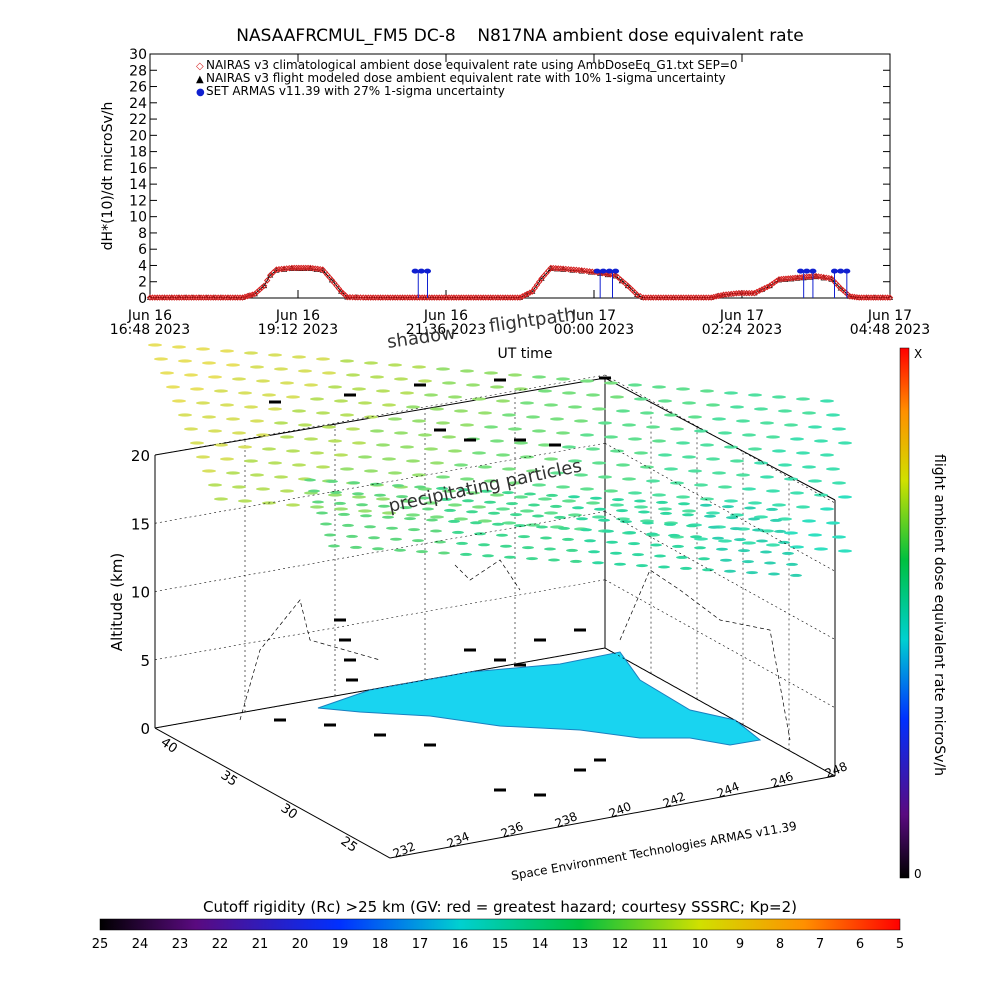 The height and width of the screenshot is (1000, 1000). What do you see at coordinates (140, 524) in the screenshot?
I see `altitude-tick-label: 15` at bounding box center [140, 524].